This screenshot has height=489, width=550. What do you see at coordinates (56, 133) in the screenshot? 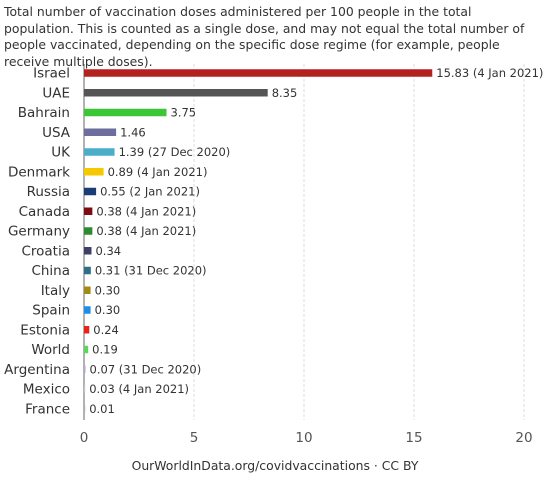
I see `category-label: USA` at bounding box center [56, 133].